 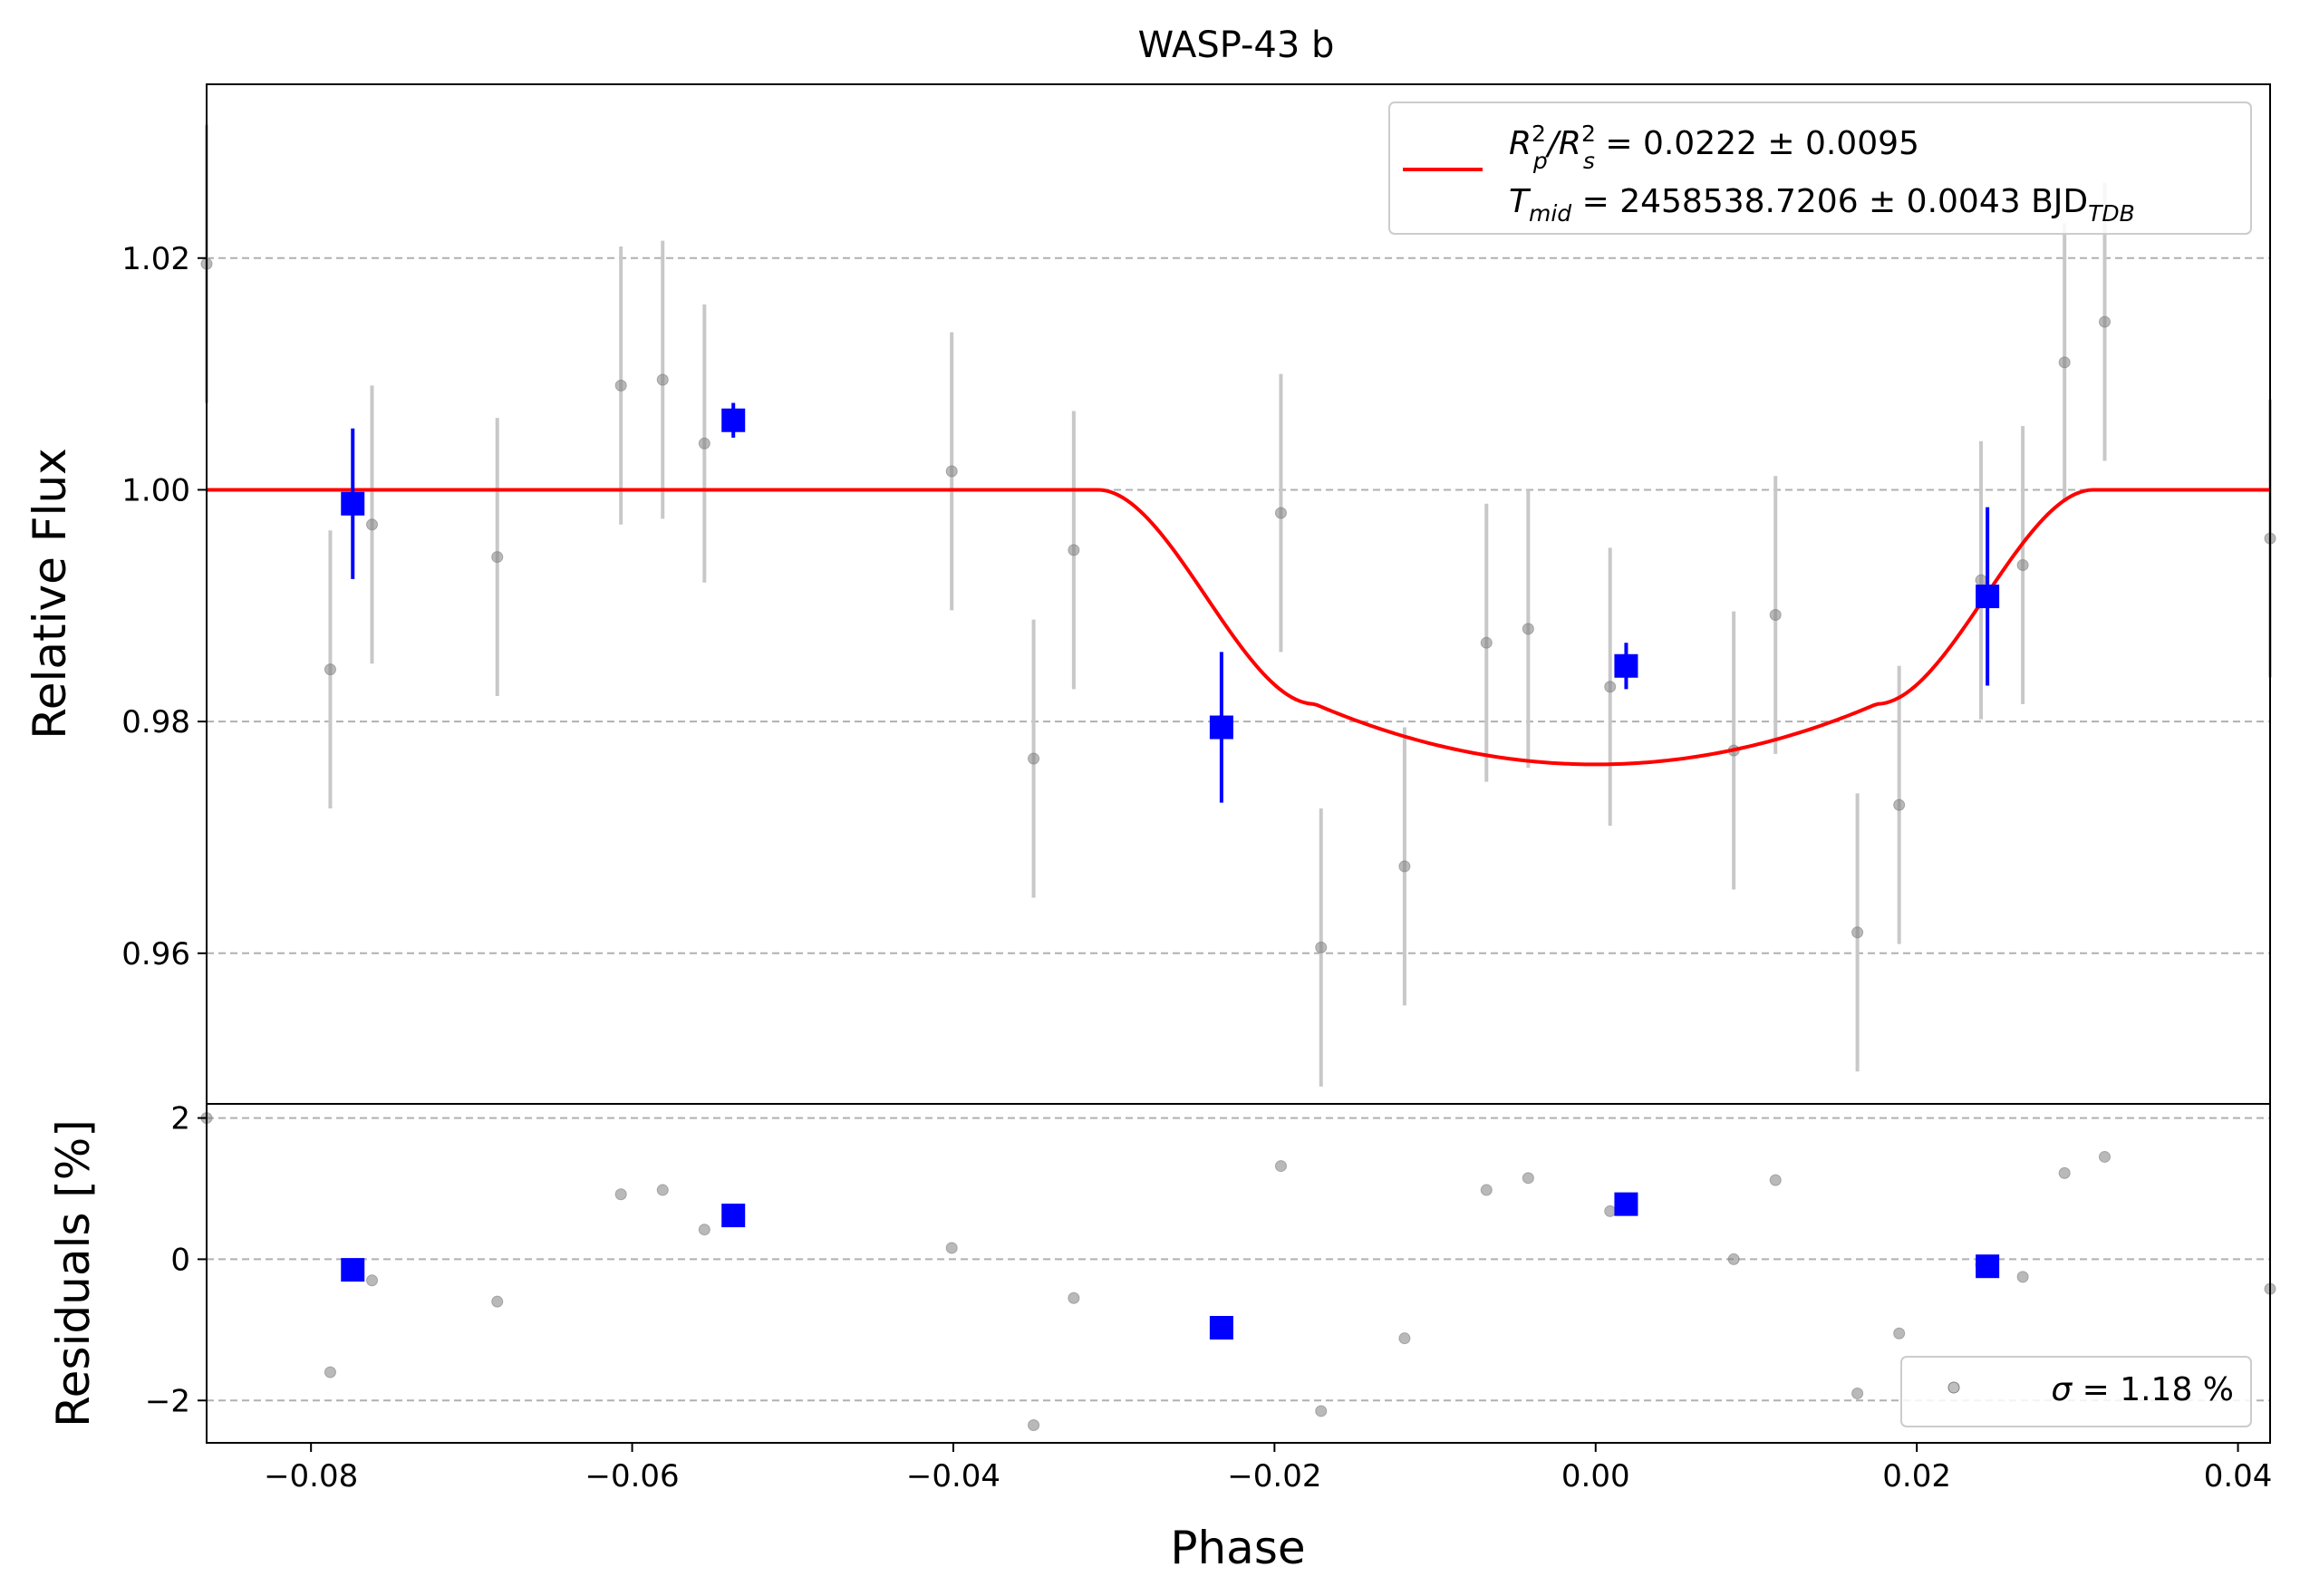 I want to click on flux-y-tick-label: 1.02, so click(x=155, y=259).